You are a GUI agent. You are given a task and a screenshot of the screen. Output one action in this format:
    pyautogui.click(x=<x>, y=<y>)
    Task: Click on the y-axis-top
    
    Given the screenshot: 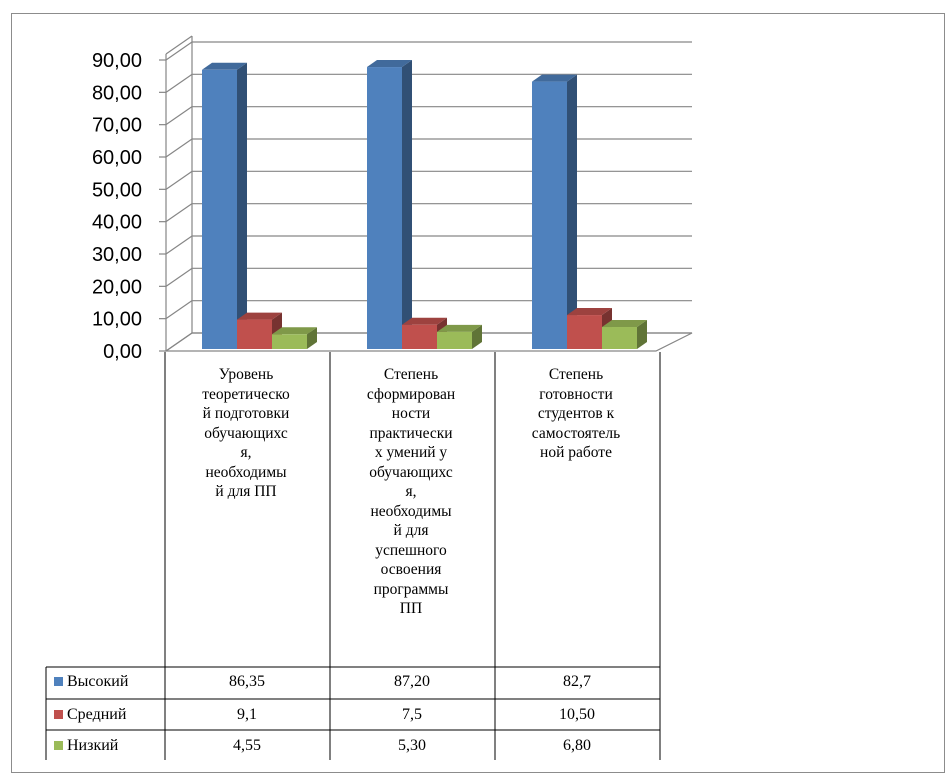 What is the action you would take?
    pyautogui.click(x=179, y=45)
    